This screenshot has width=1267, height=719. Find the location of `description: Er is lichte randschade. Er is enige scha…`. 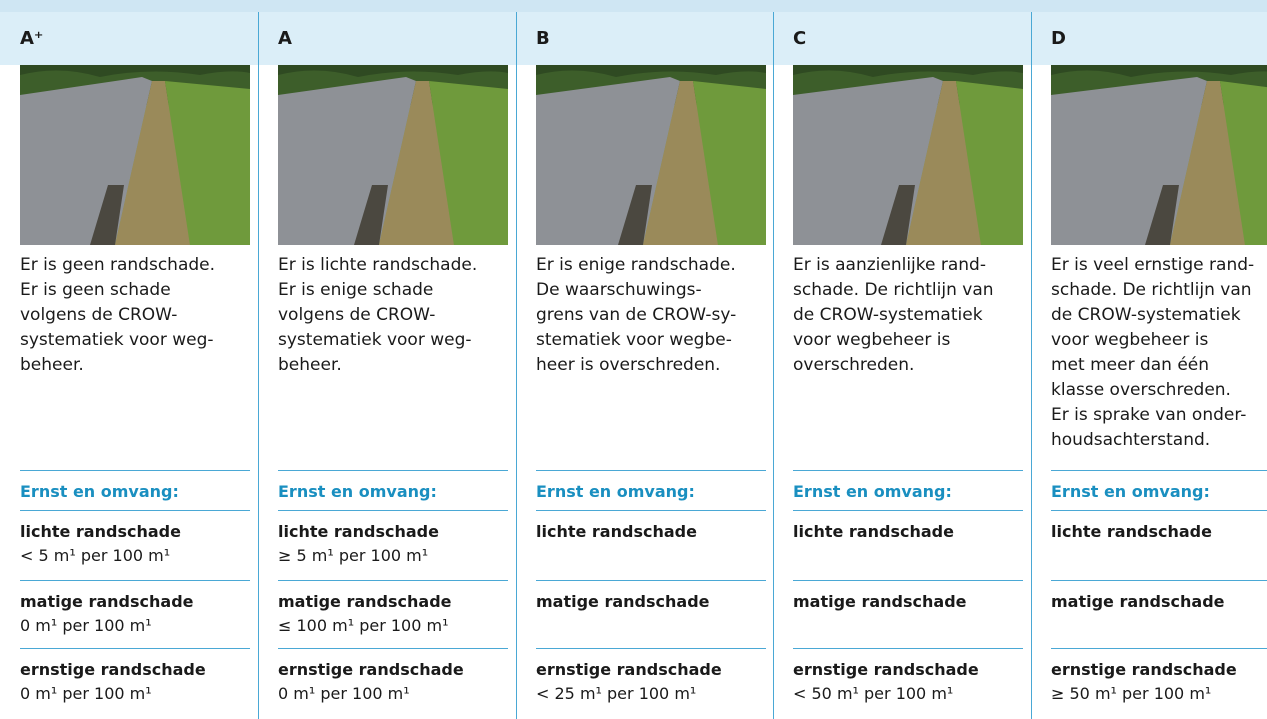

description: Er is lichte randschade. Er is enige scha… is located at coordinates (377, 315).